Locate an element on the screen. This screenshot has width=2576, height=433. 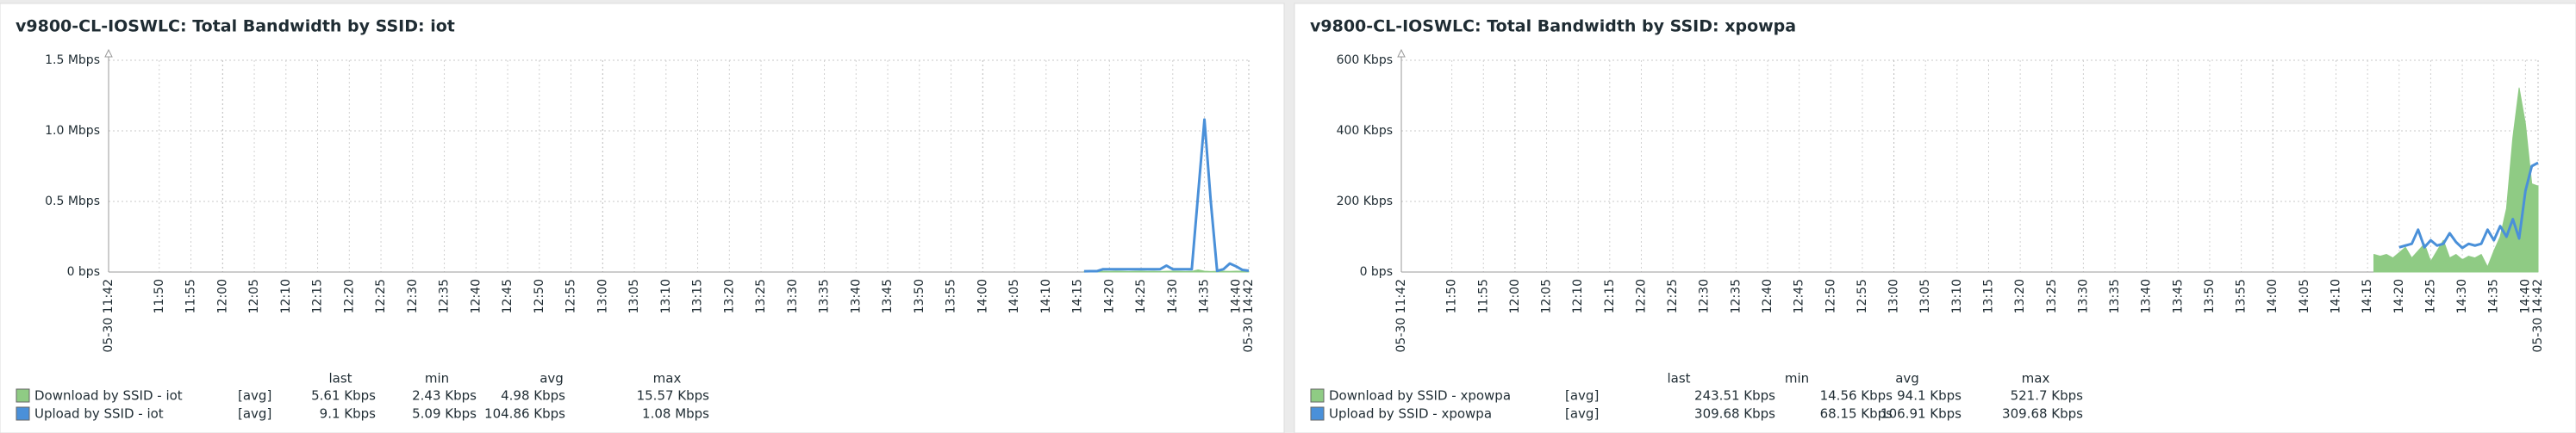
y-tick-label: 1.0 Mbps is located at coordinates (72, 131).